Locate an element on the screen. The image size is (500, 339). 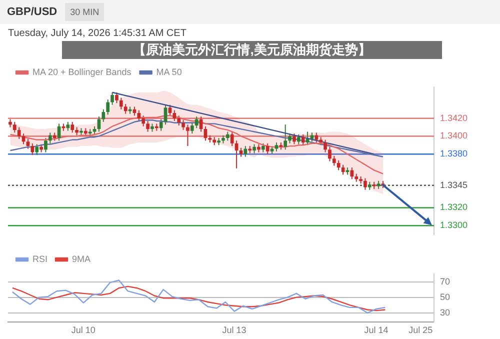
chart-subtitle: Tuesday, July 14, 2026 1:45:31 AM CET is located at coordinates (97, 33).